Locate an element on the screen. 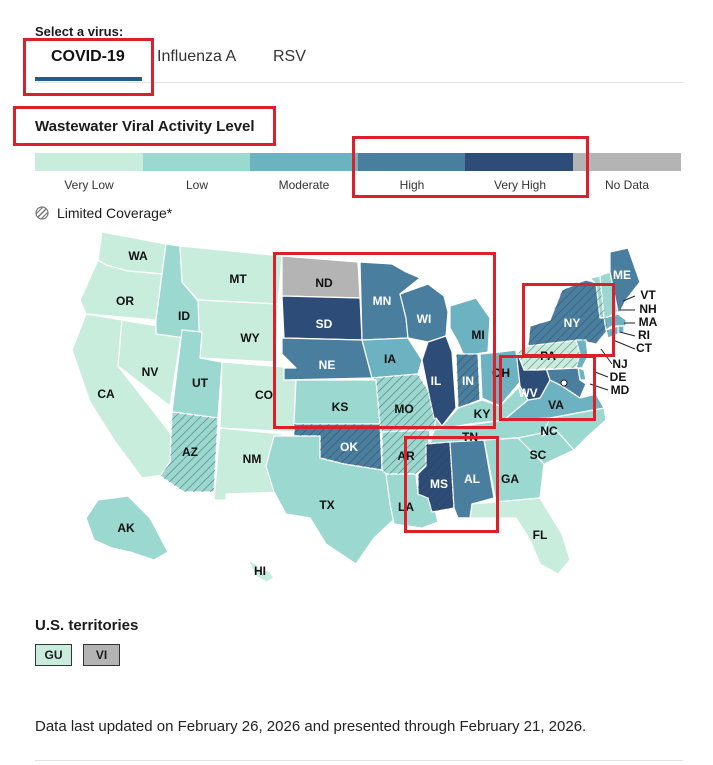 The height and width of the screenshot is (765, 713). state-label-vt: VT is located at coordinates (648, 295).